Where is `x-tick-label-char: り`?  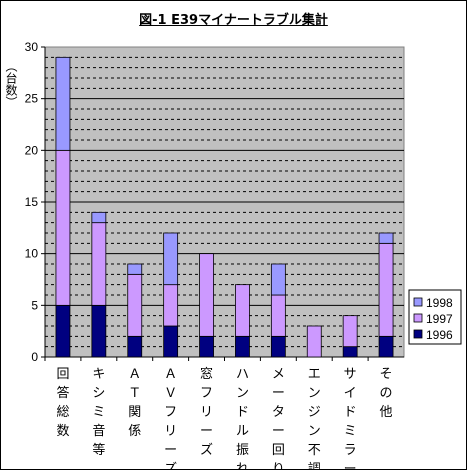 x-tick-label-char: り is located at coordinates (278, 466).